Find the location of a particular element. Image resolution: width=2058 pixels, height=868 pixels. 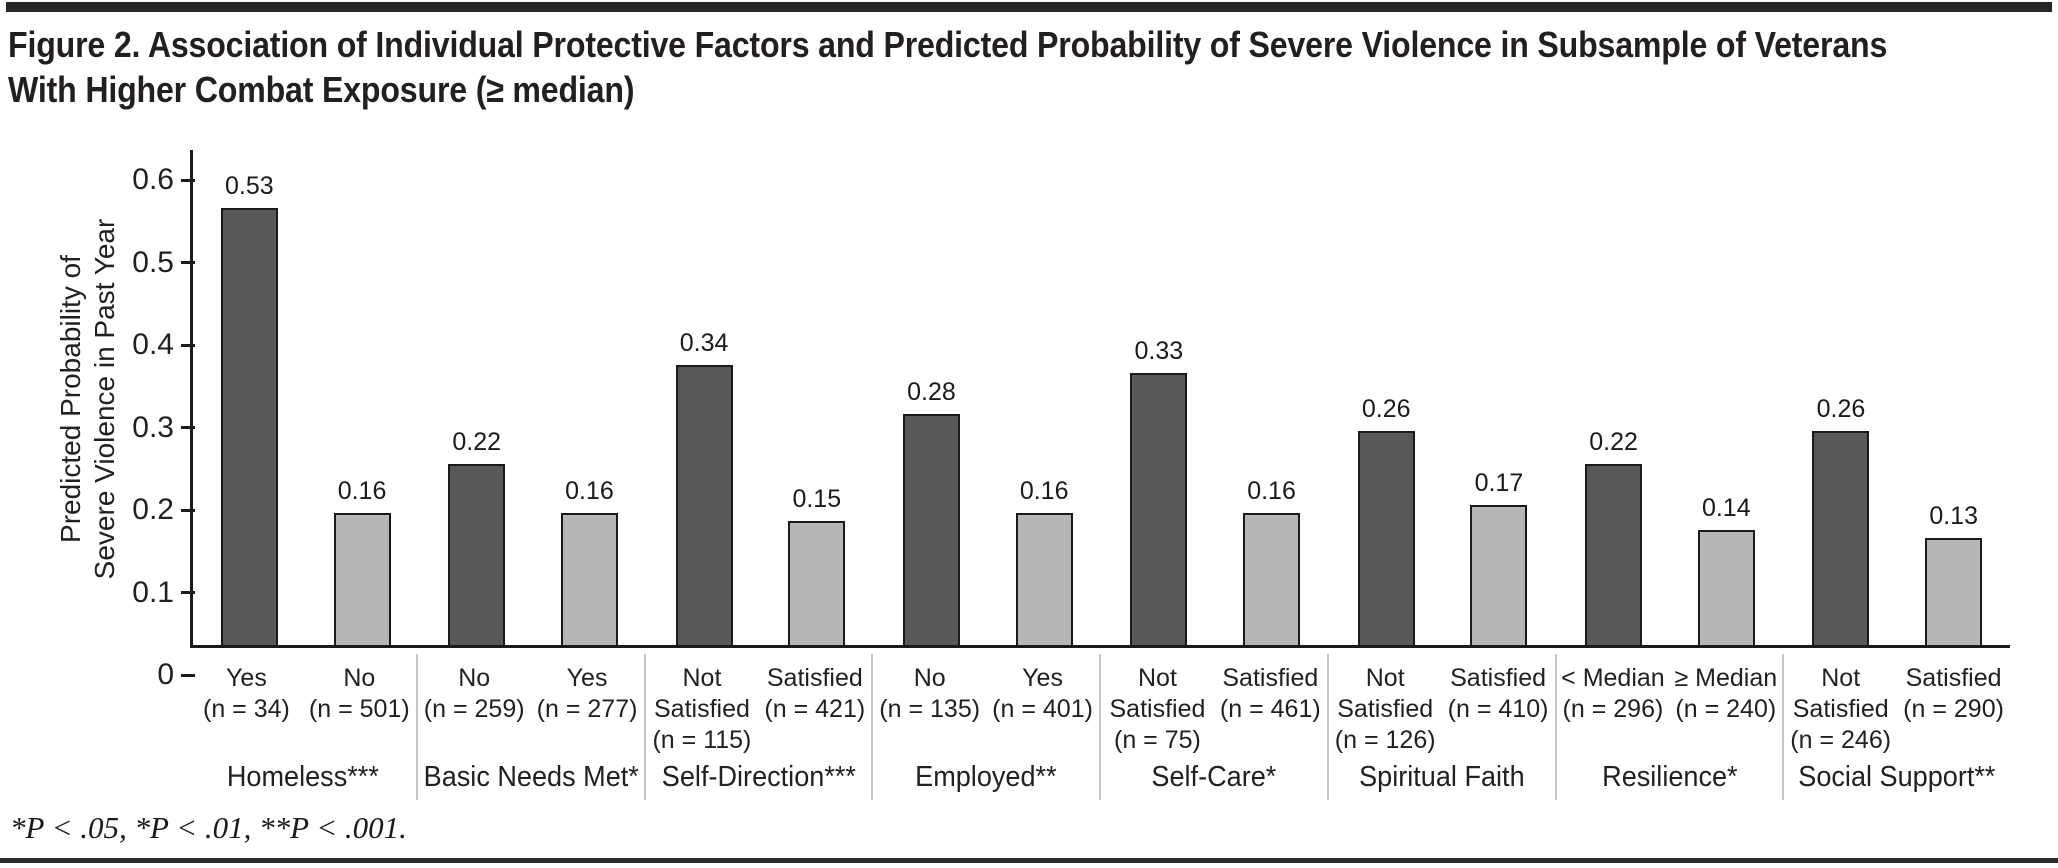

x-tick-label: No (n = 259) is located at coordinates (474, 694).